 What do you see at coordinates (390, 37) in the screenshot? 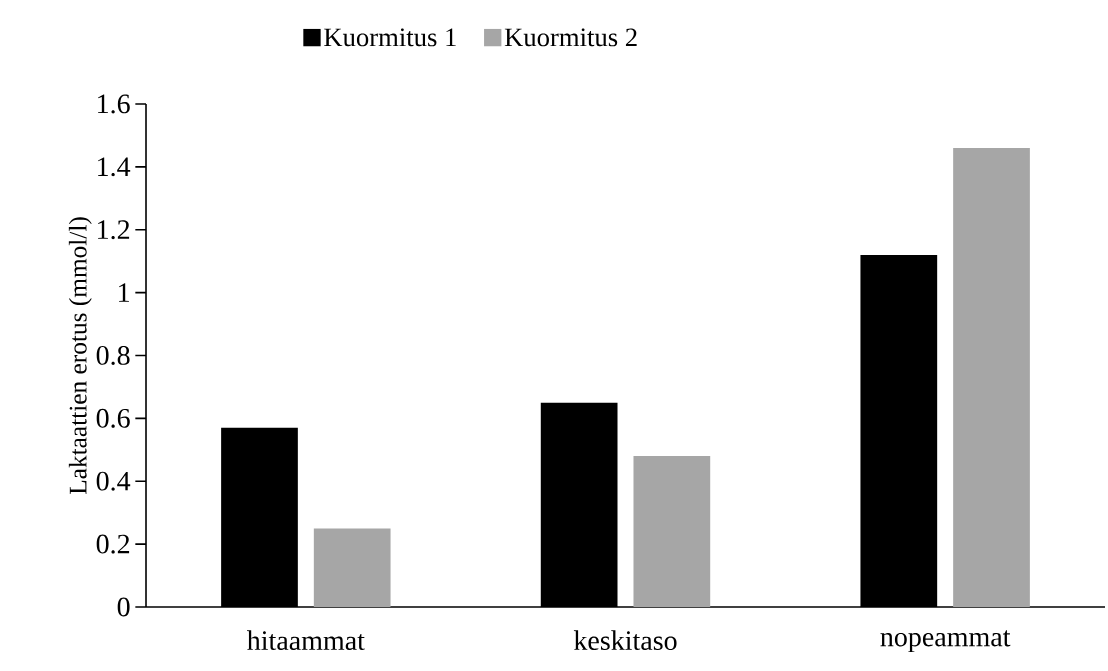
I see `legend-label: Kuormitus 1` at bounding box center [390, 37].